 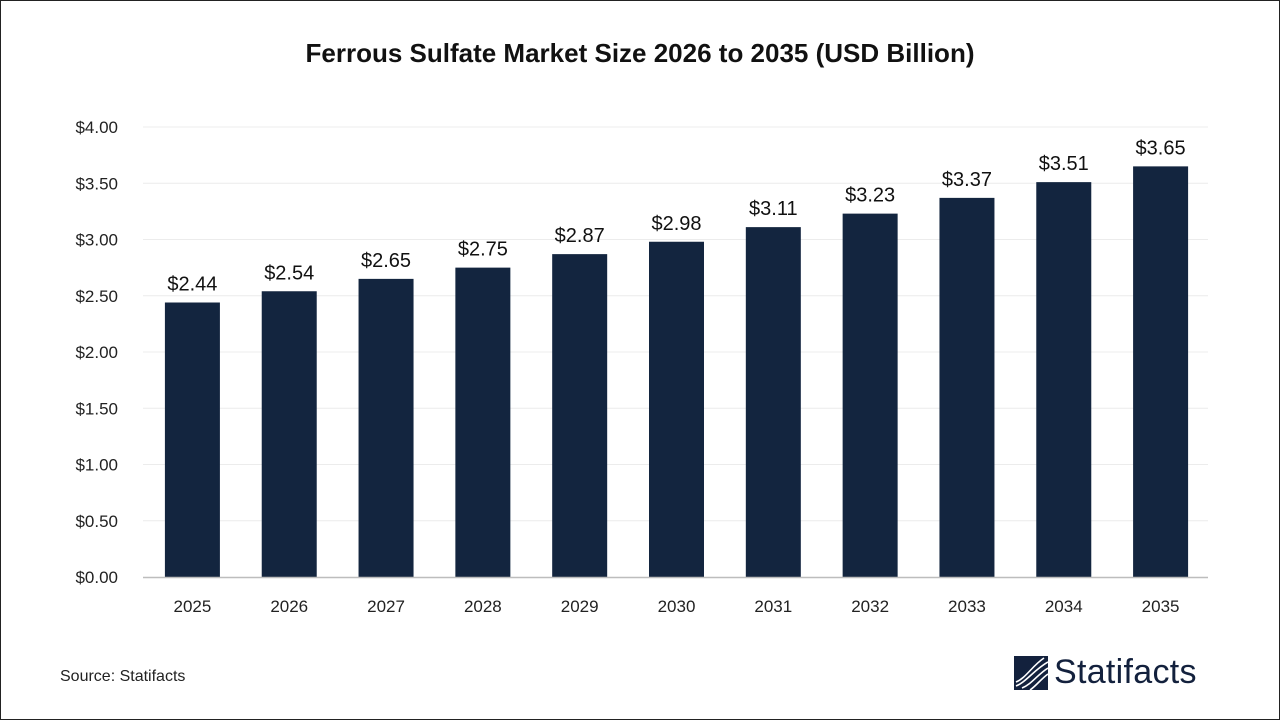 What do you see at coordinates (773, 402) in the screenshot?
I see `bar-2031` at bounding box center [773, 402].